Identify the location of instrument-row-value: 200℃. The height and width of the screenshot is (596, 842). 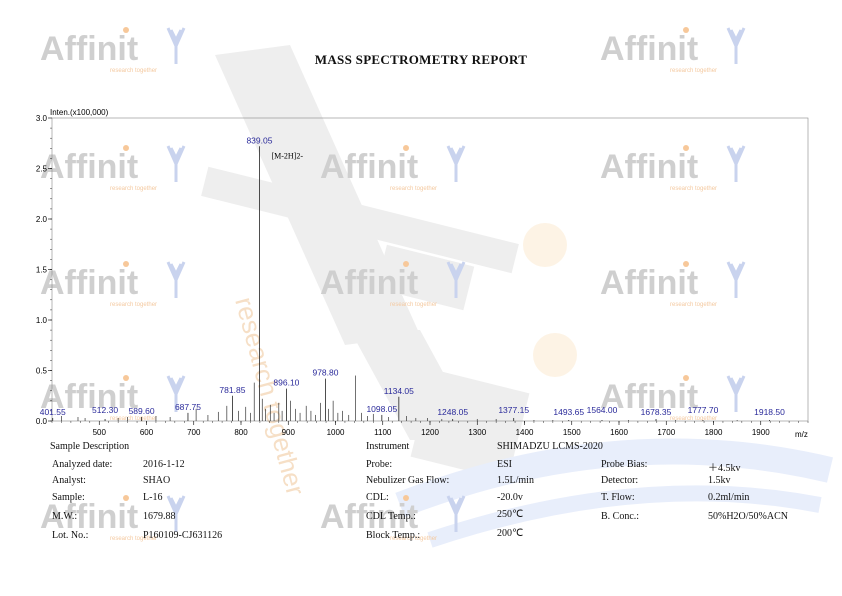
(510, 533).